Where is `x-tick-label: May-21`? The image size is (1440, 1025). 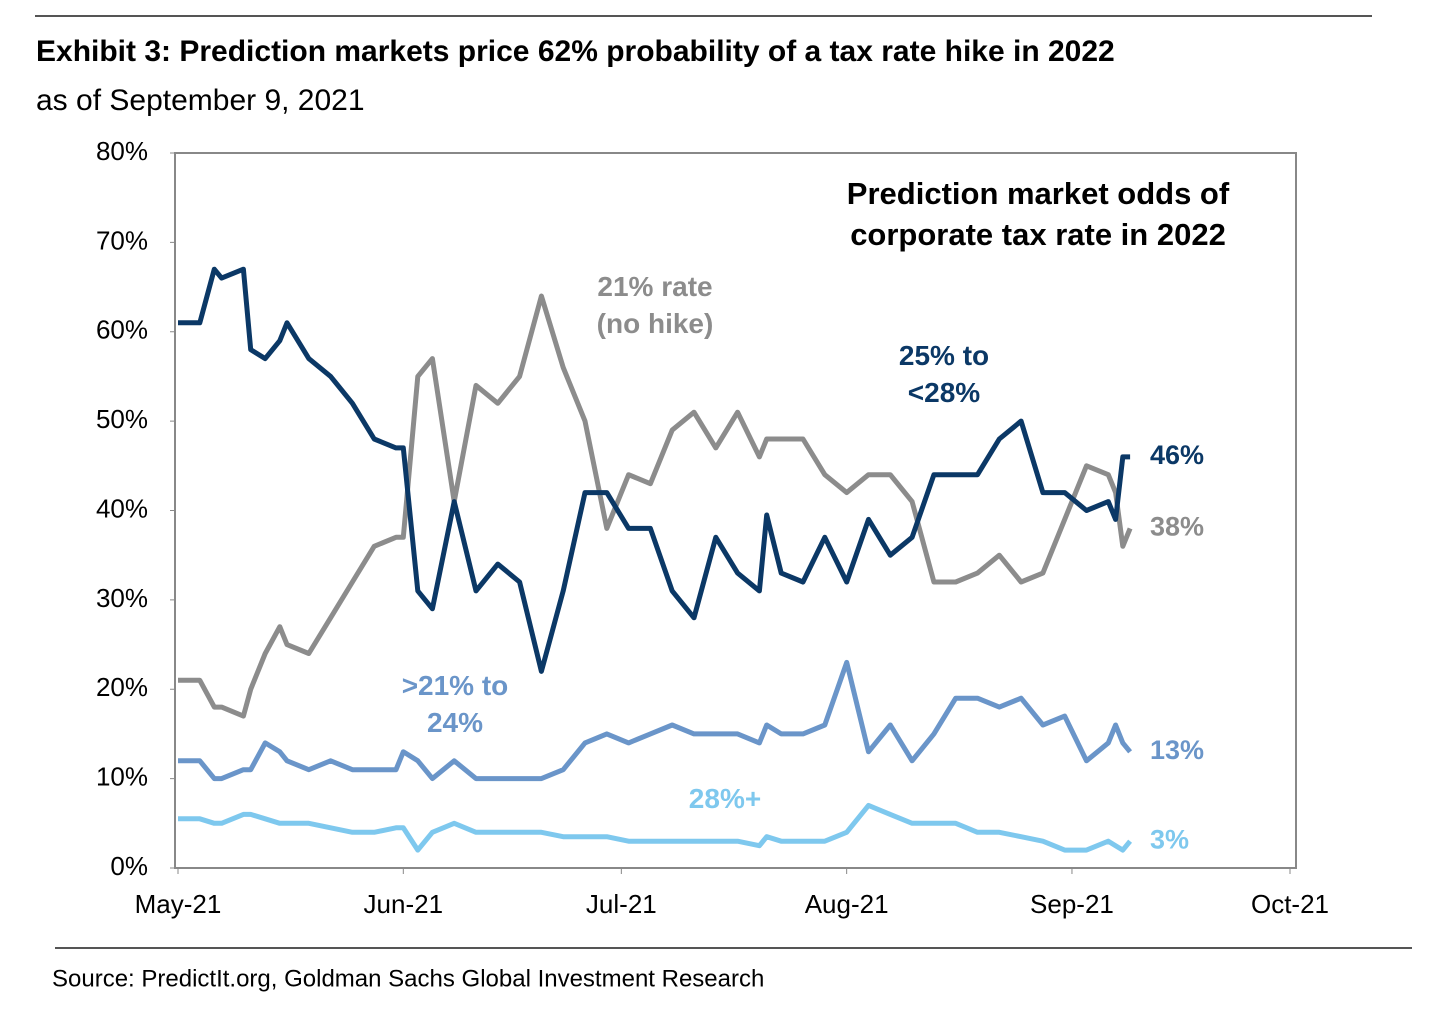 x-tick-label: May-21 is located at coordinates (178, 904).